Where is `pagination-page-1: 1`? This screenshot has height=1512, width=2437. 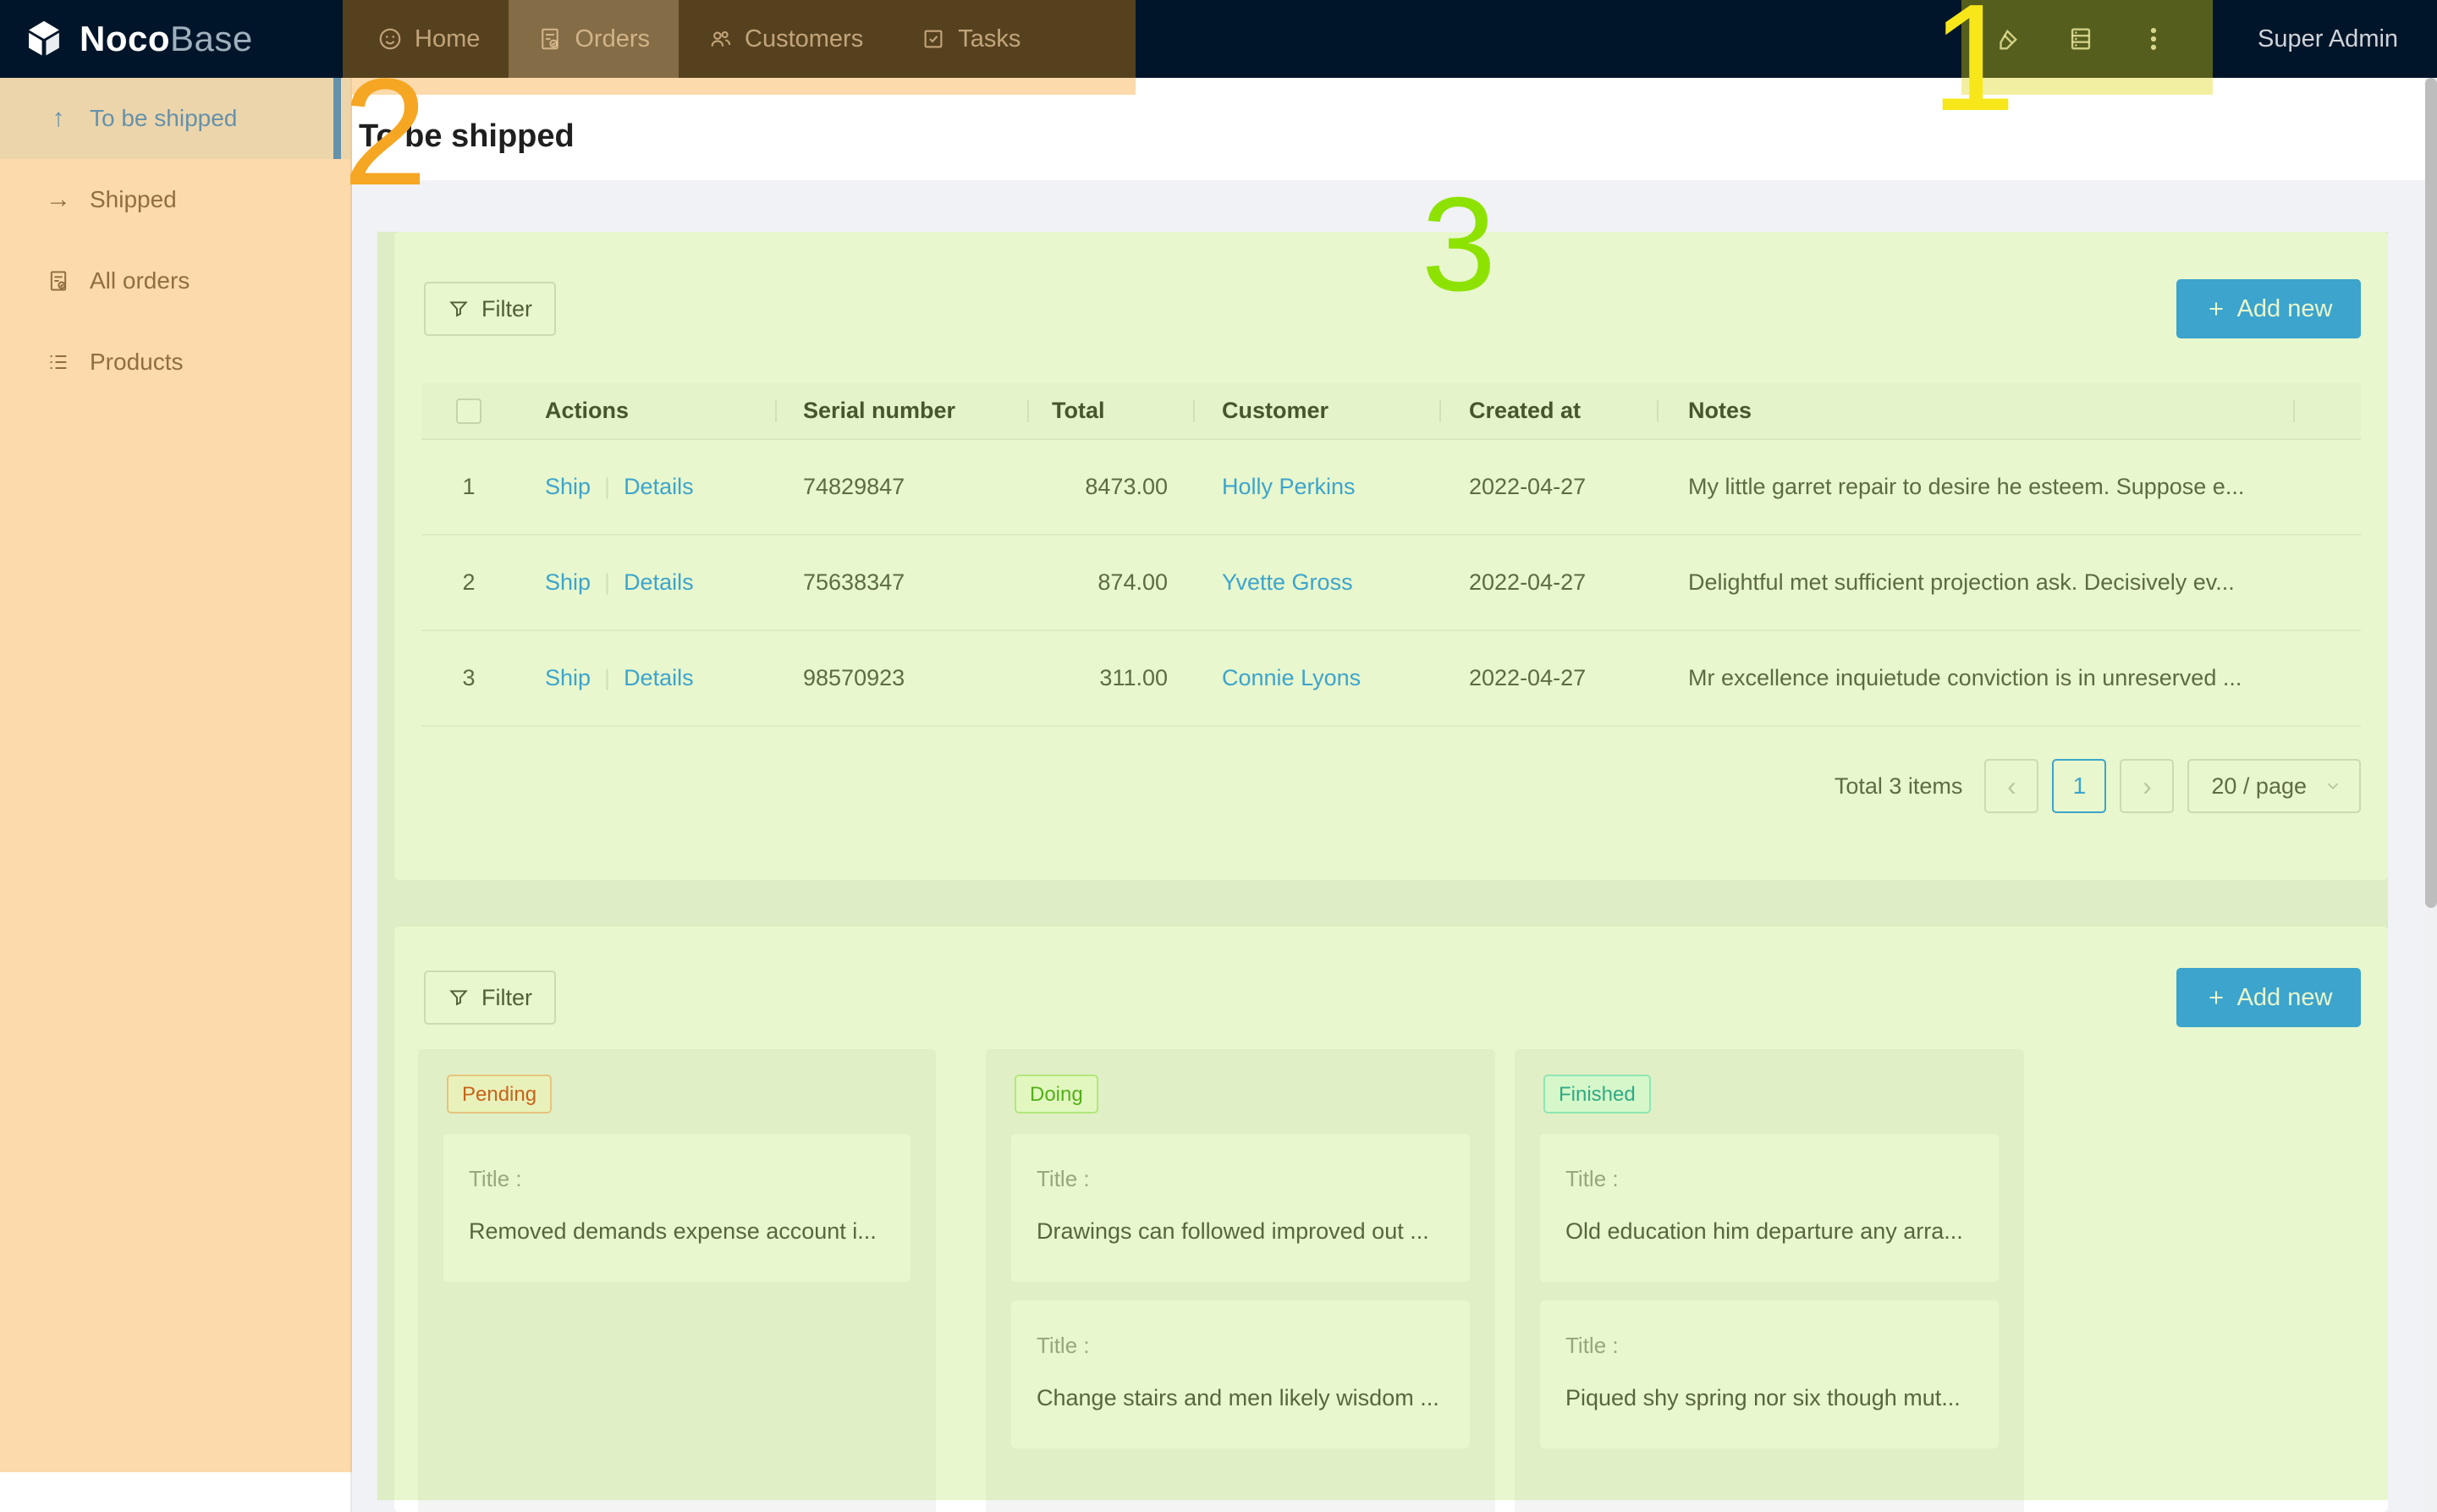
pagination-page-1: 1 is located at coordinates (2080, 786).